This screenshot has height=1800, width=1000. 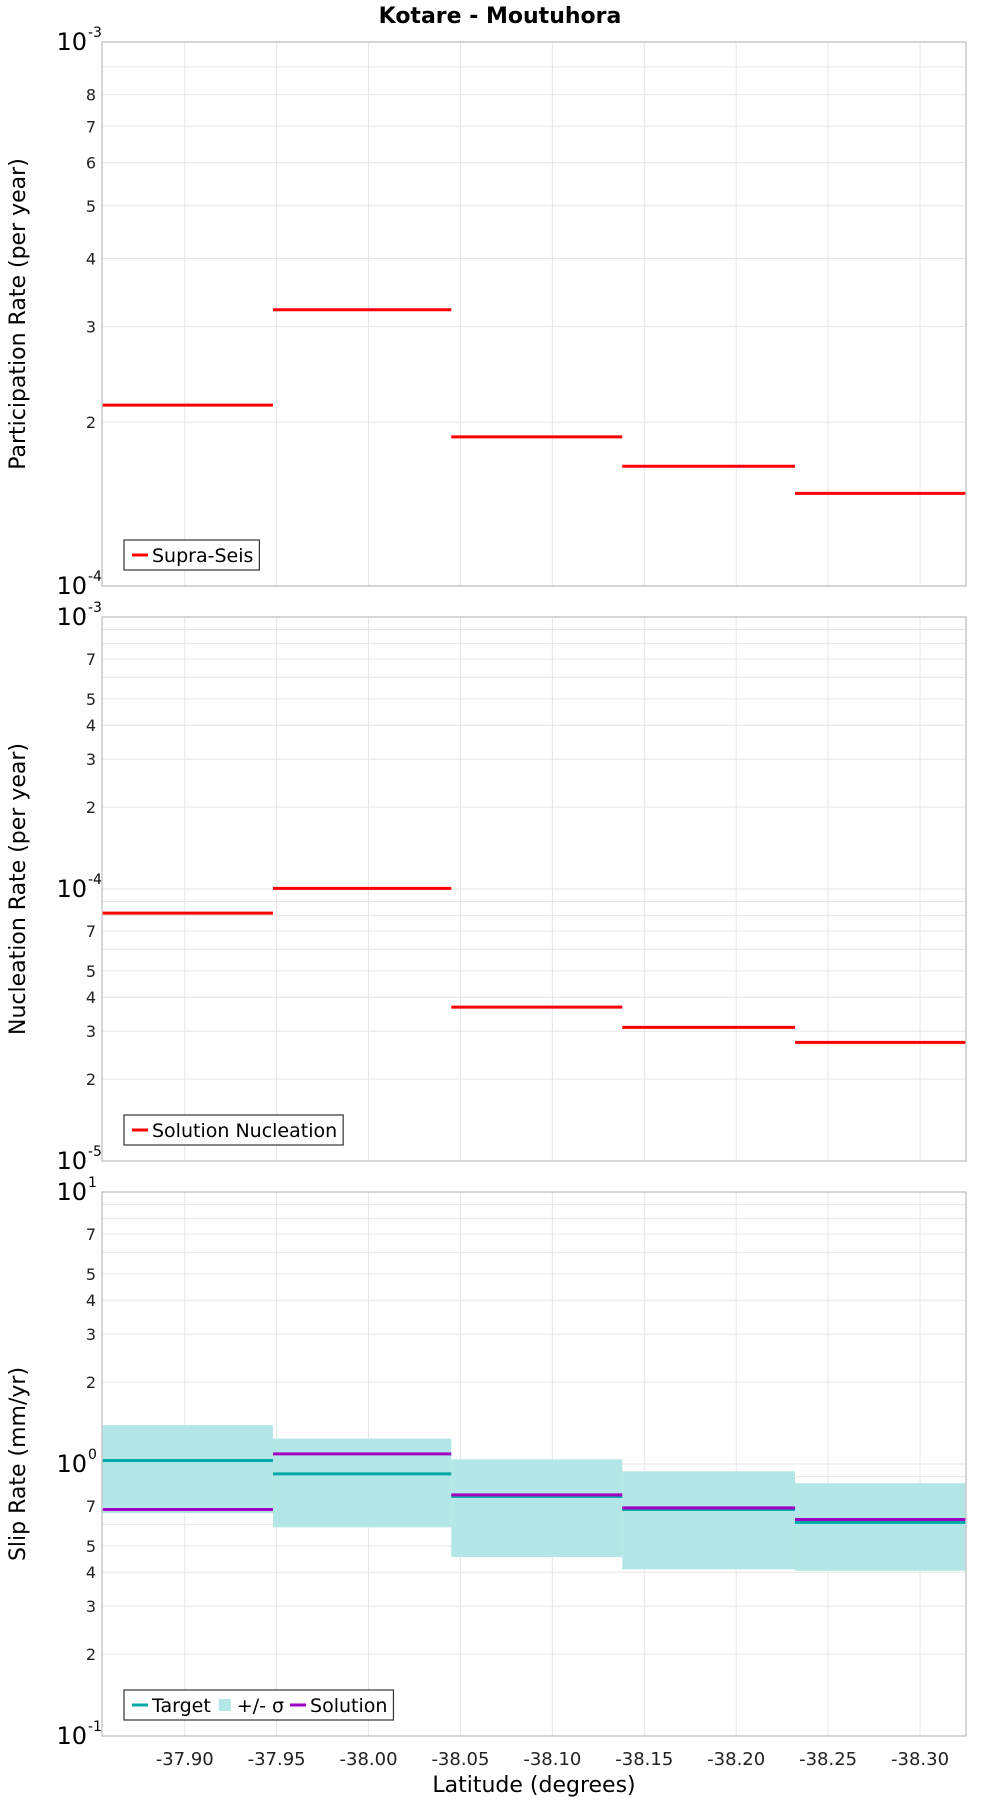 I want to click on legend: Target +/- σ Solution, so click(x=259, y=1705).